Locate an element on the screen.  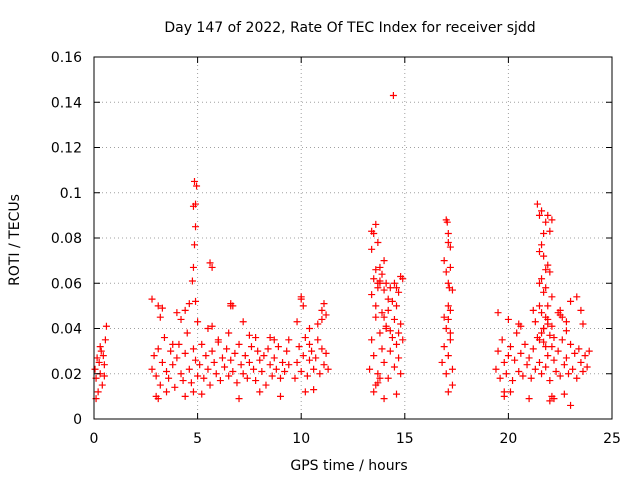
x-tick-label: 10 is located at coordinates (301, 439).